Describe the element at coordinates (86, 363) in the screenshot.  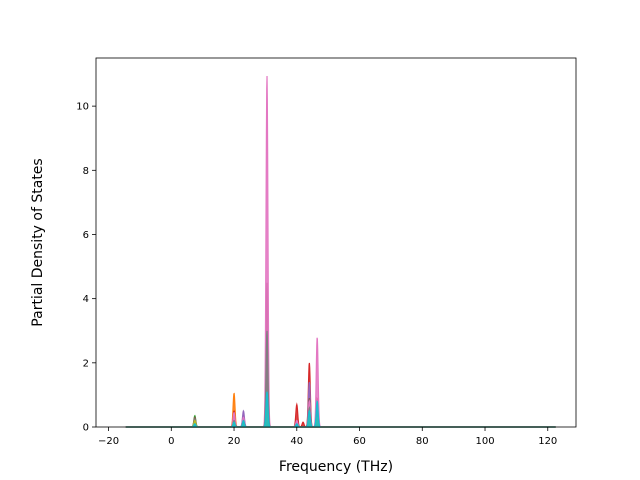
I see `y-tick-label: 2` at that location.